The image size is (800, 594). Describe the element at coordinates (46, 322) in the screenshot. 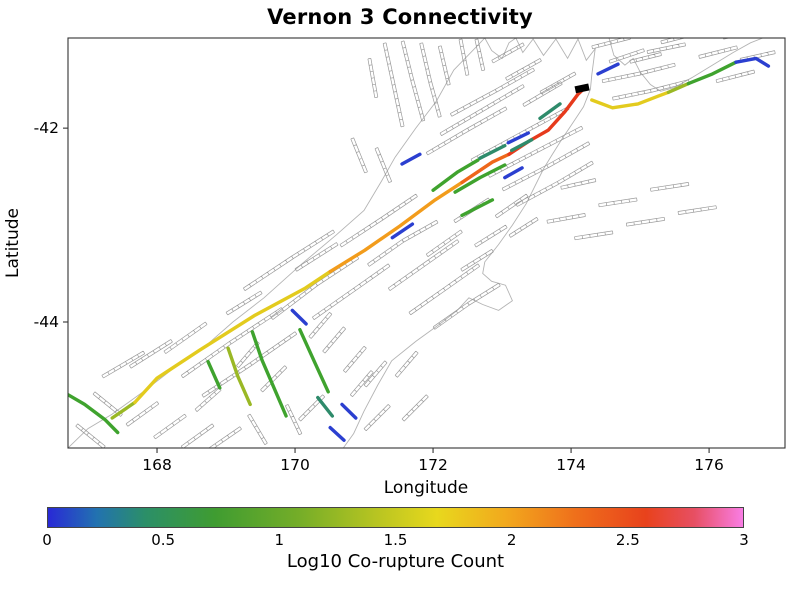

I see `y-tick-label: -44` at that location.